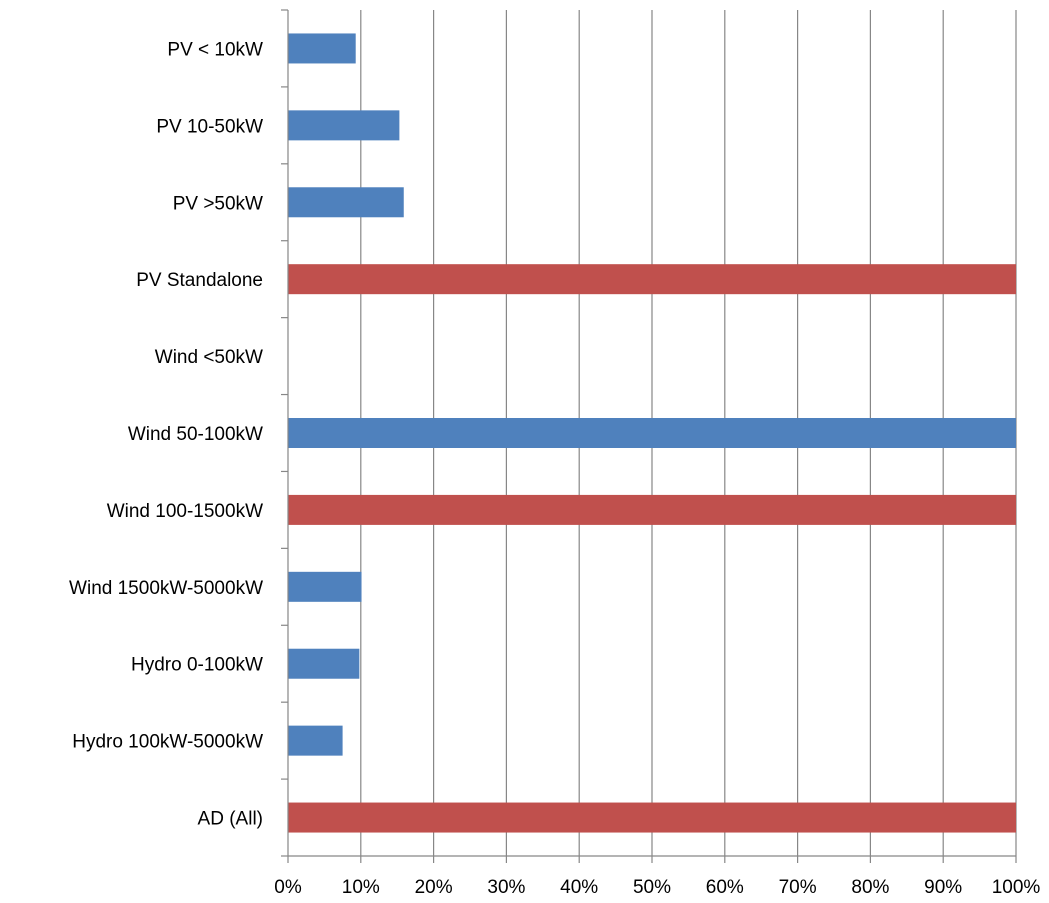  Describe the element at coordinates (943, 887) in the screenshot. I see `x-tick-label: 90%` at that location.